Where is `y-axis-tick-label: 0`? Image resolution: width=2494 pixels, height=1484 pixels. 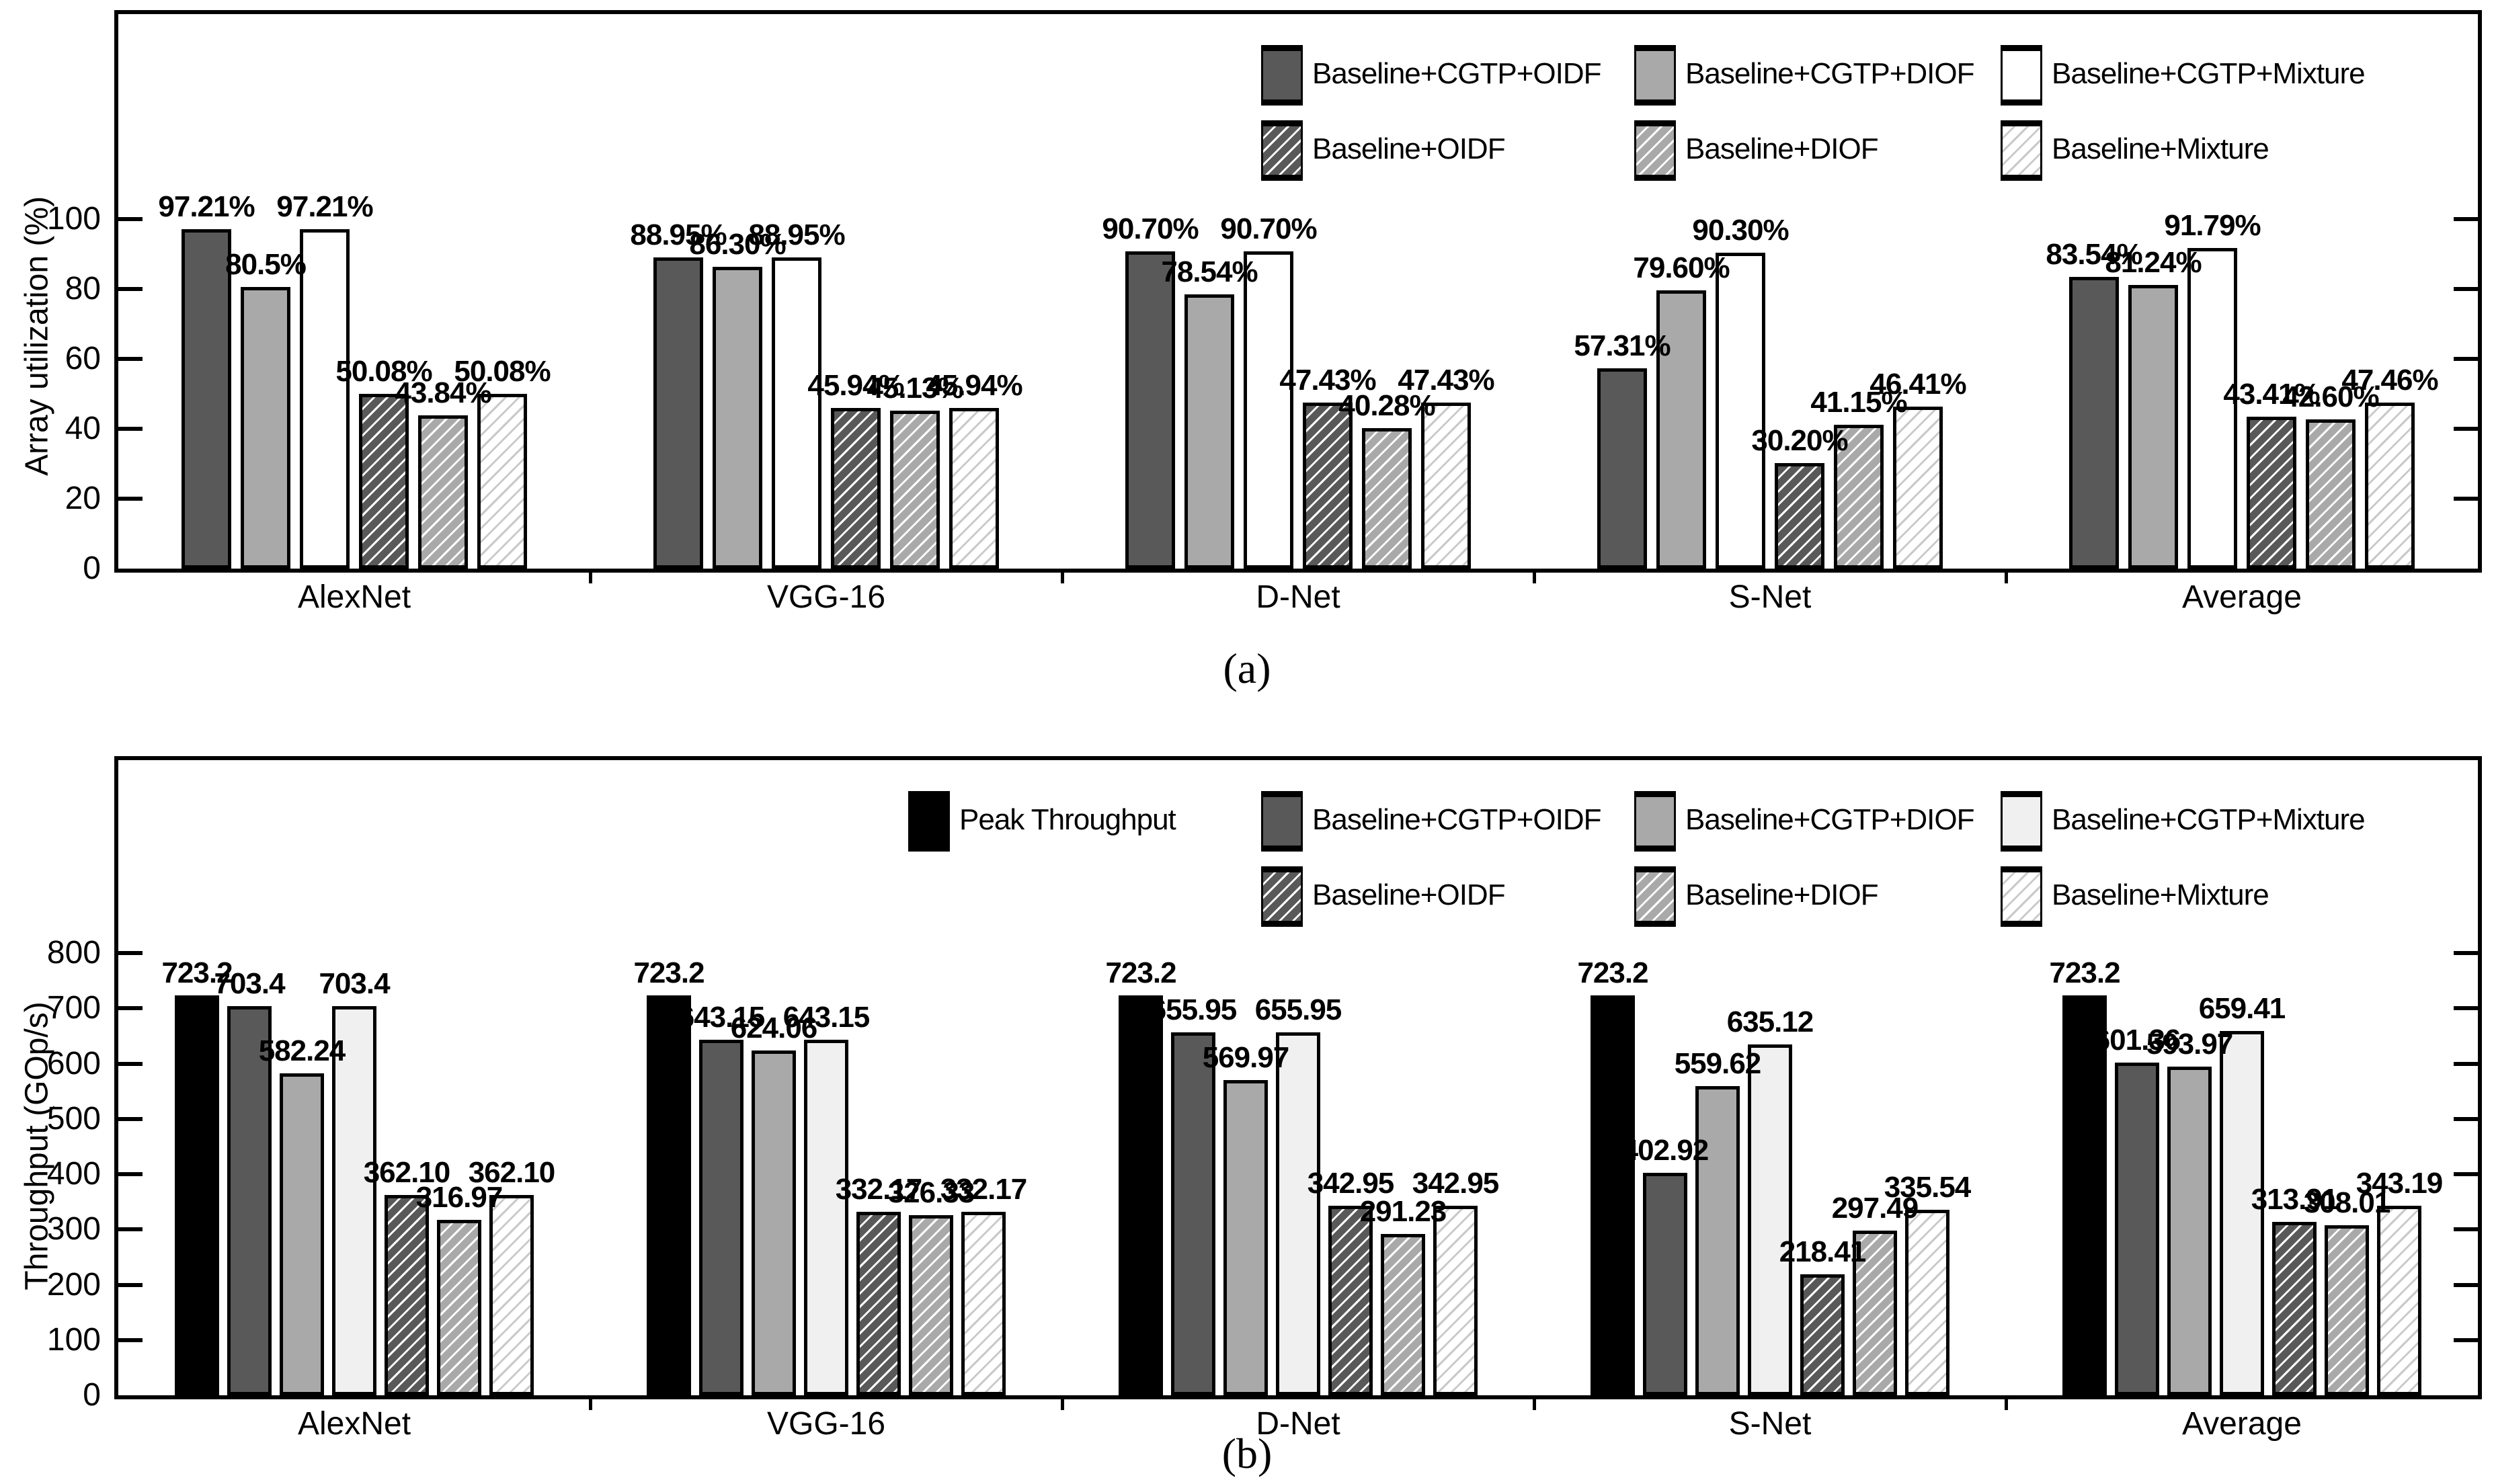
y-axis-tick-label: 0 is located at coordinates (92, 568).